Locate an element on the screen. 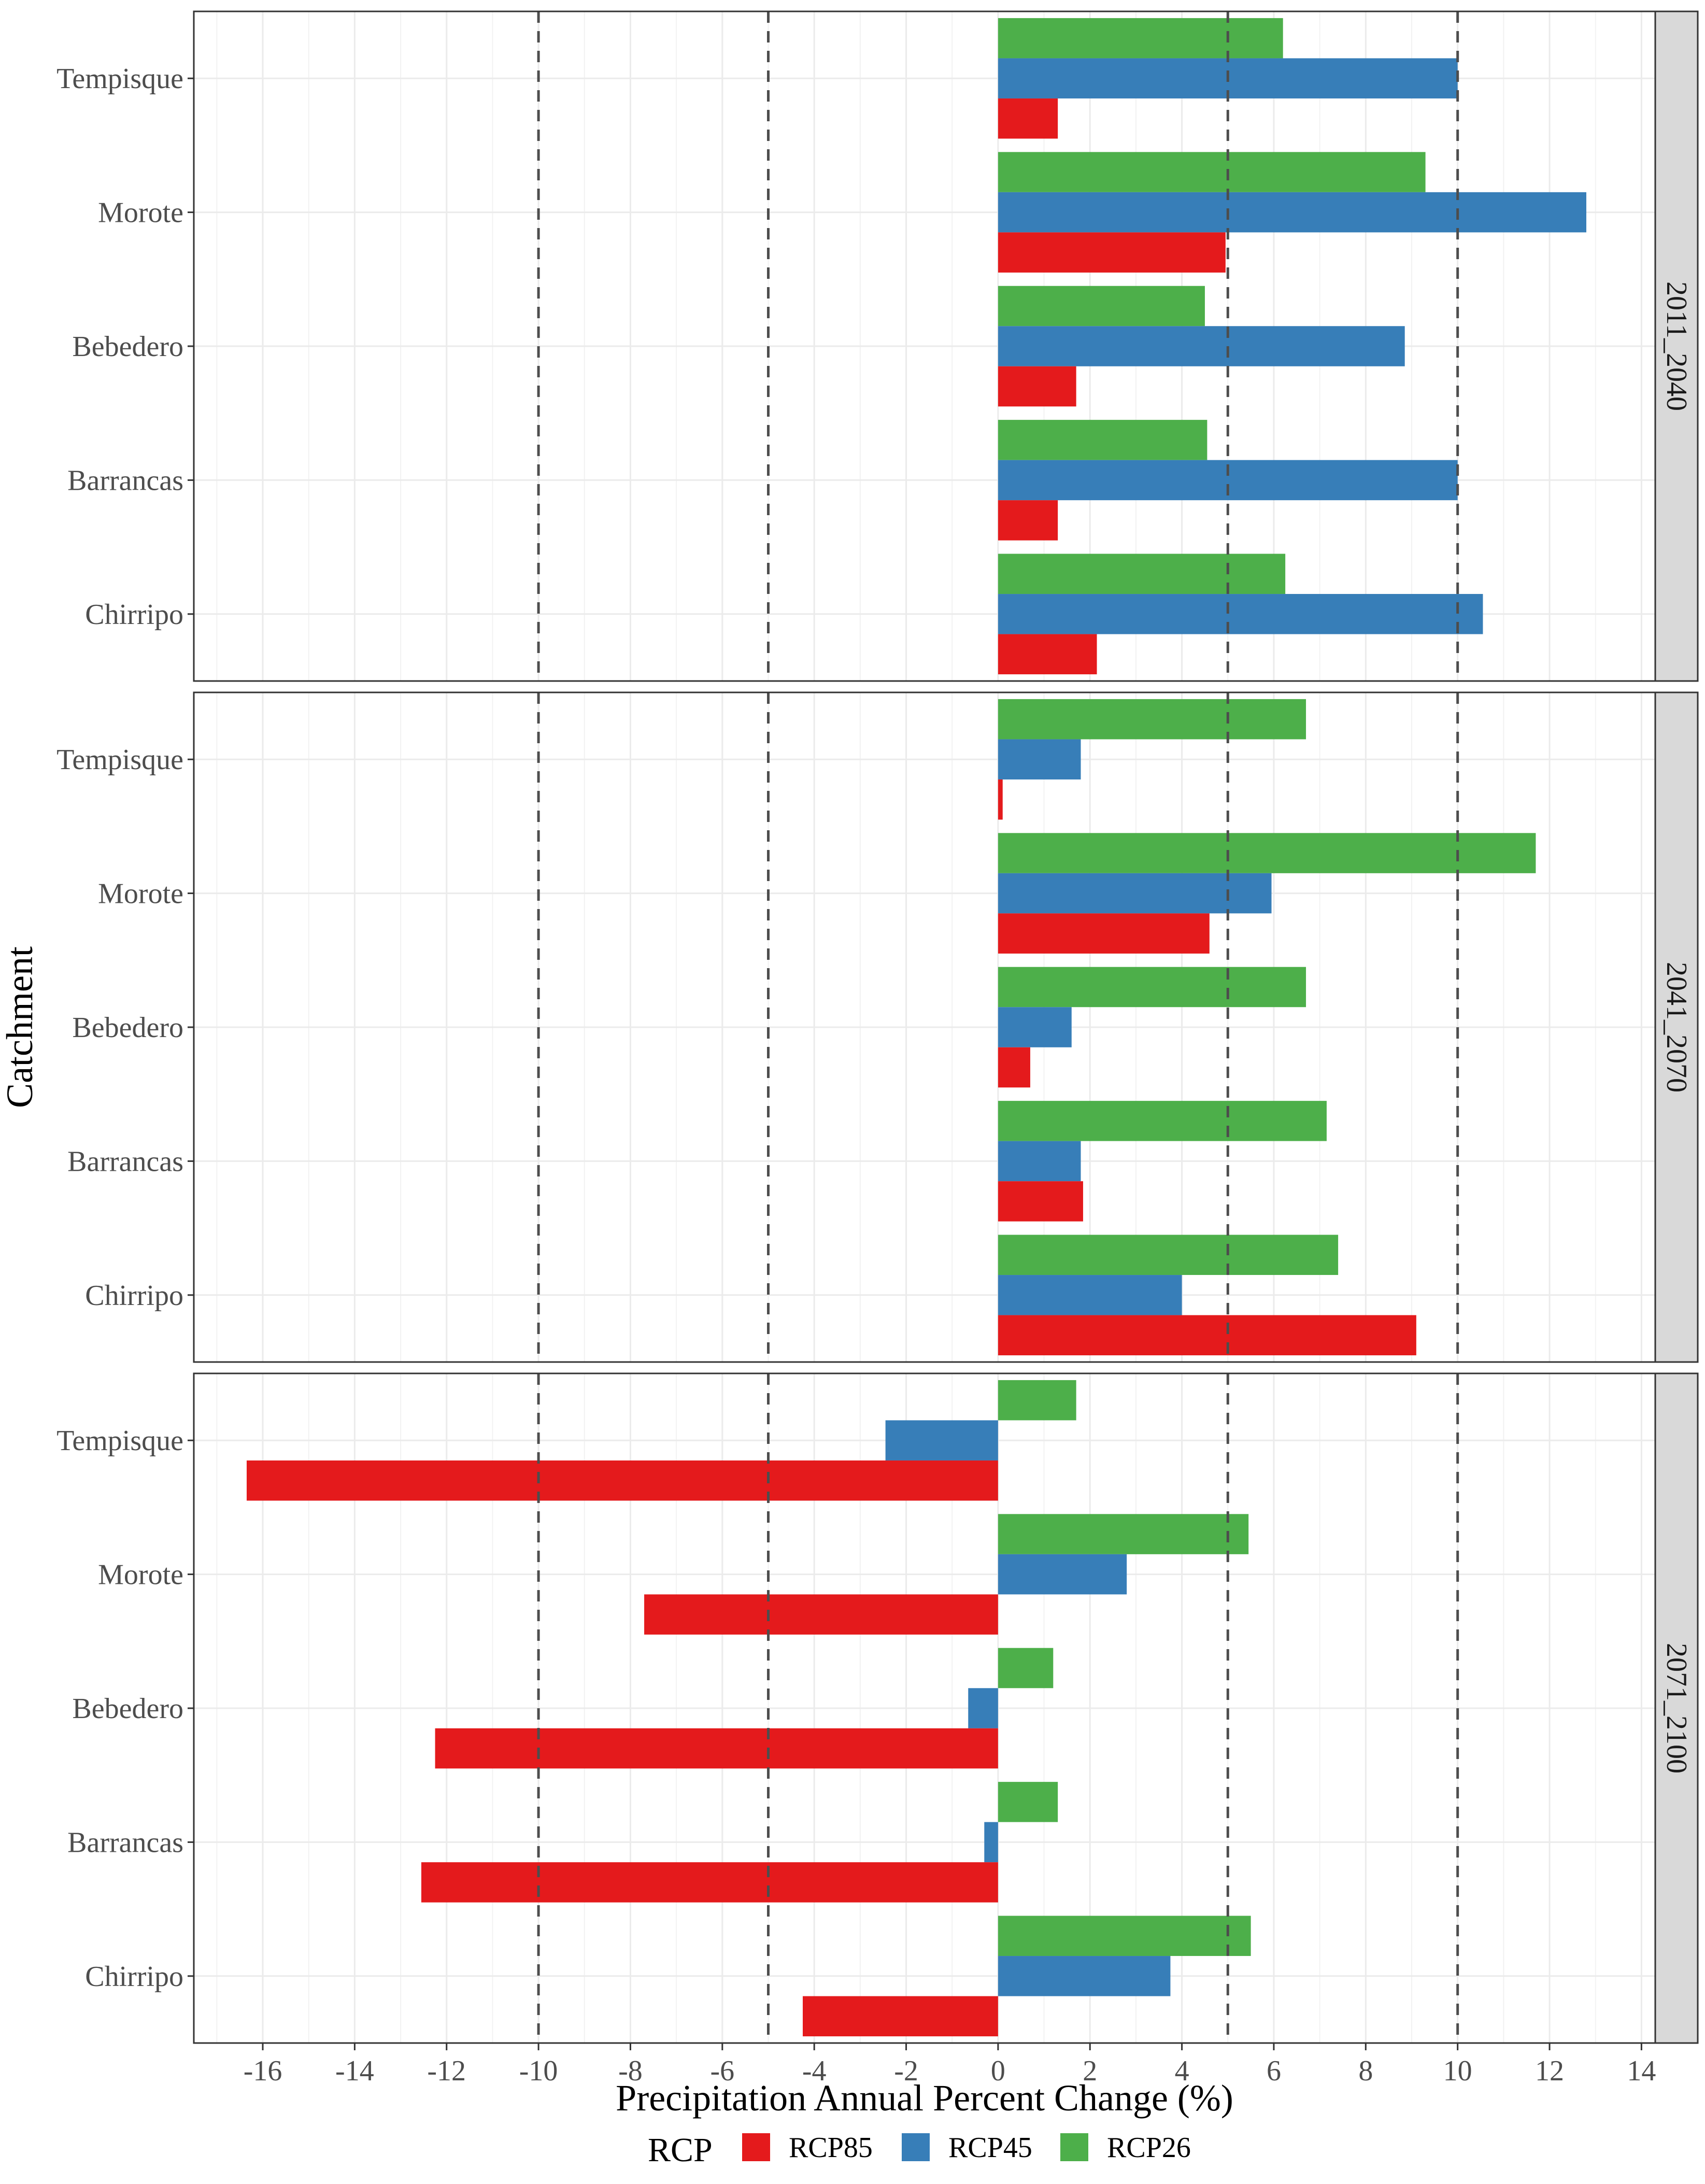  x-tick-label: 14 is located at coordinates (1641, 2071).